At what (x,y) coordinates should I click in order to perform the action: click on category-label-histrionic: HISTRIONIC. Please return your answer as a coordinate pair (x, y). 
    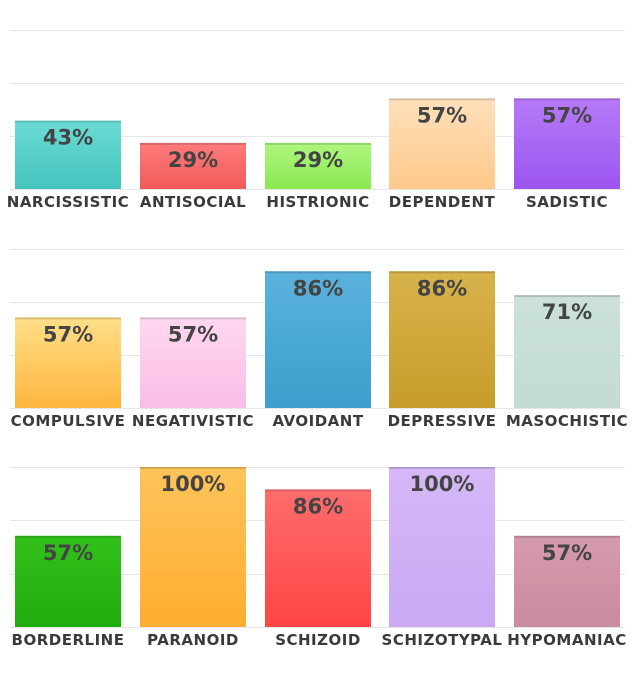
    Looking at the image, I should click on (317, 202).